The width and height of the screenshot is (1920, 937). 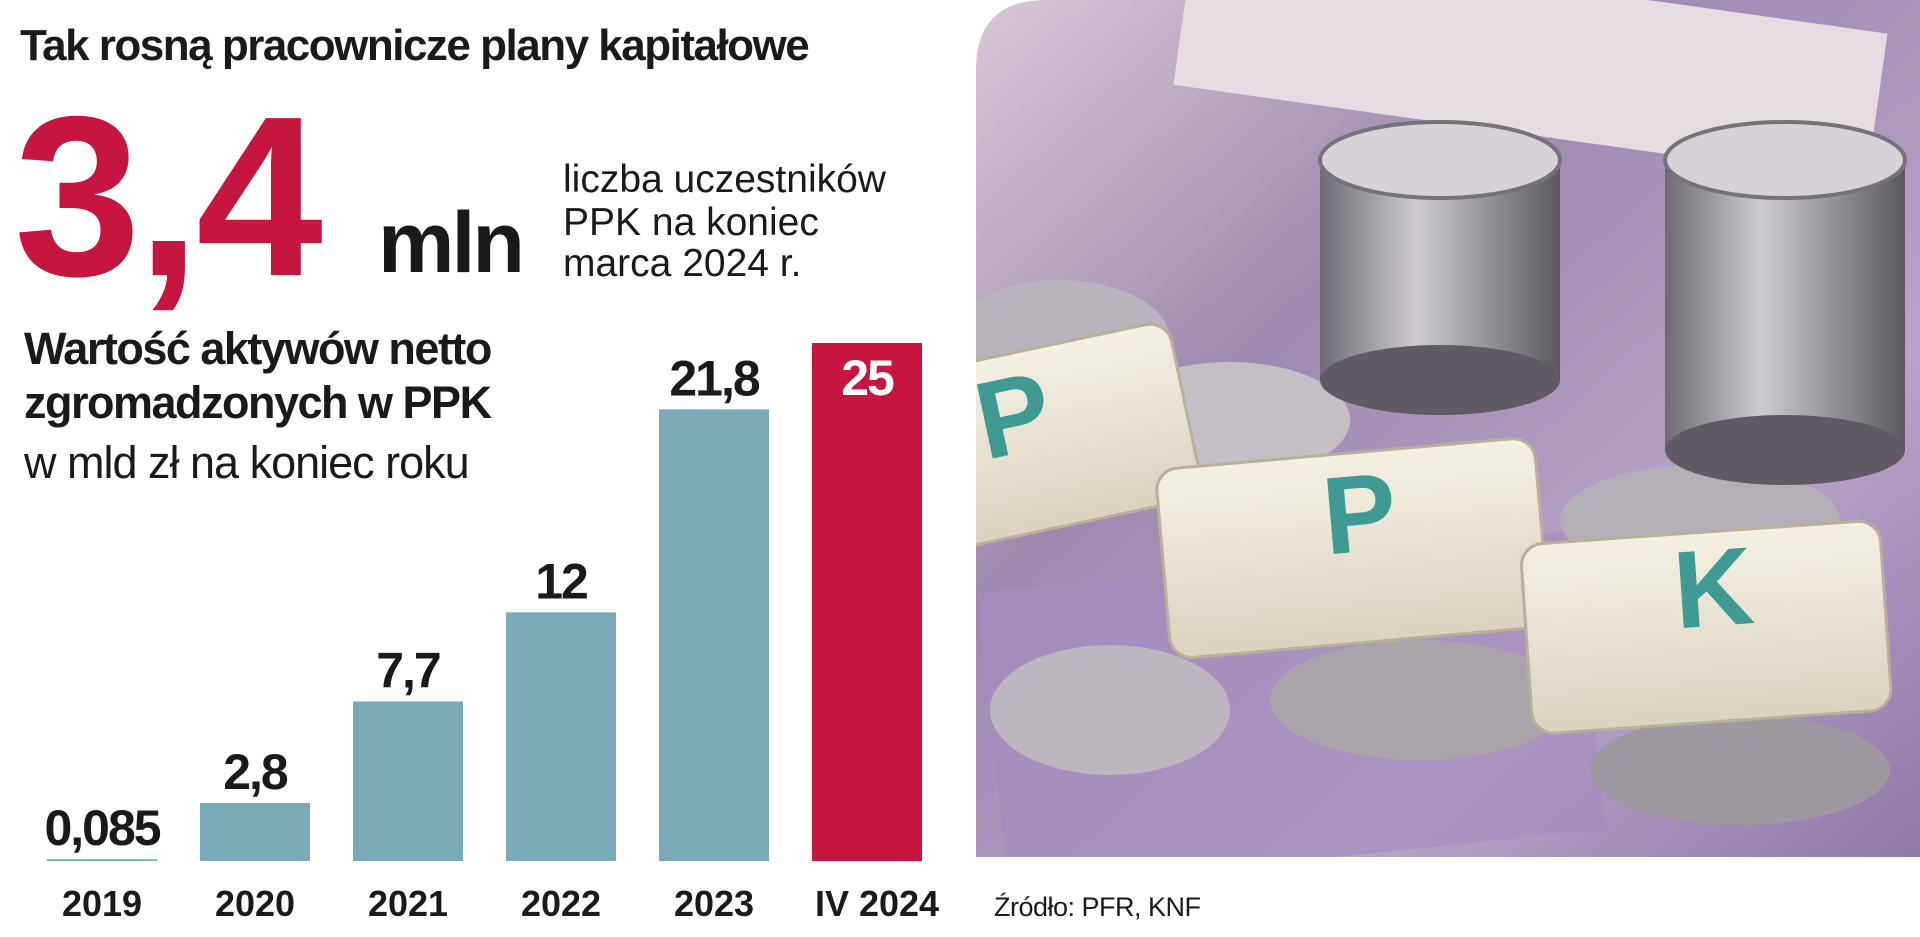 I want to click on x-tick-label: IV 2024, so click(x=877, y=903).